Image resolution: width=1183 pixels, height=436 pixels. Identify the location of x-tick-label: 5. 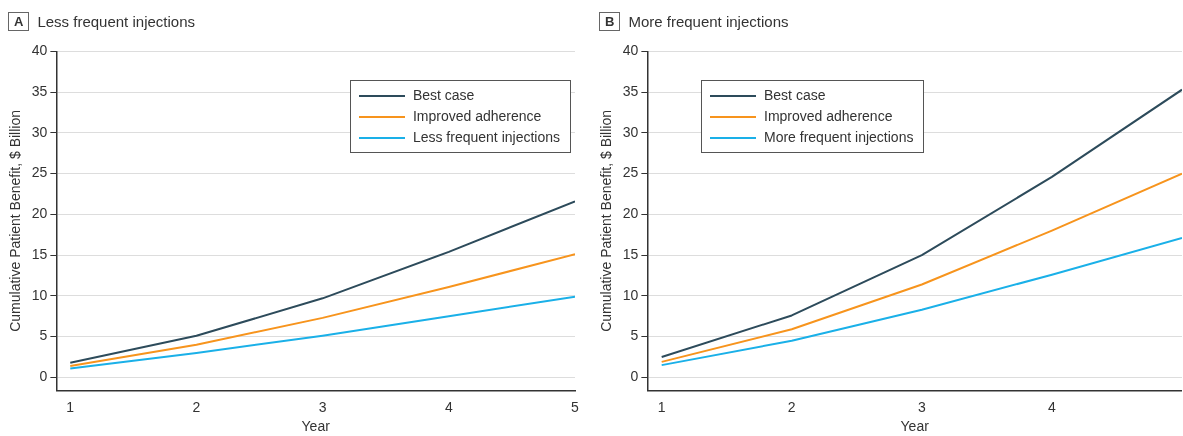
(575, 406).